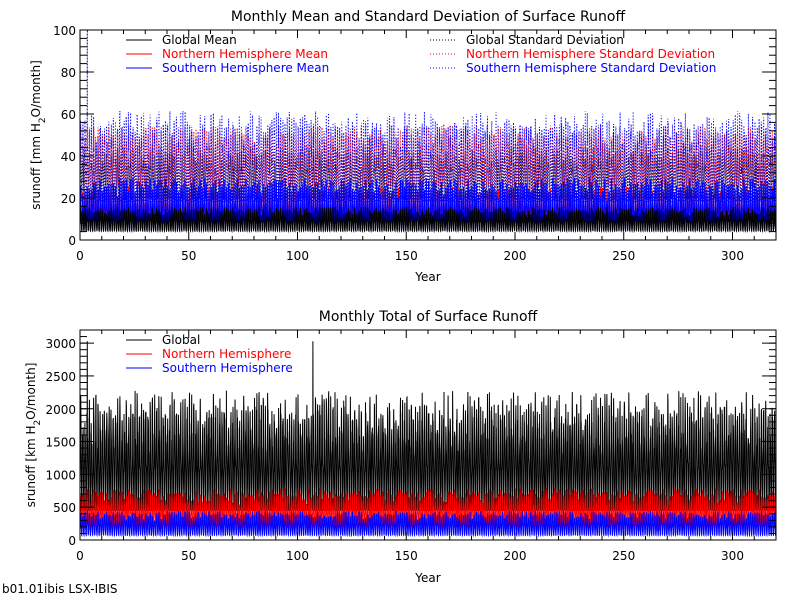  What do you see at coordinates (427, 578) in the screenshot?
I see `bottom-plot-xlabel: Year` at bounding box center [427, 578].